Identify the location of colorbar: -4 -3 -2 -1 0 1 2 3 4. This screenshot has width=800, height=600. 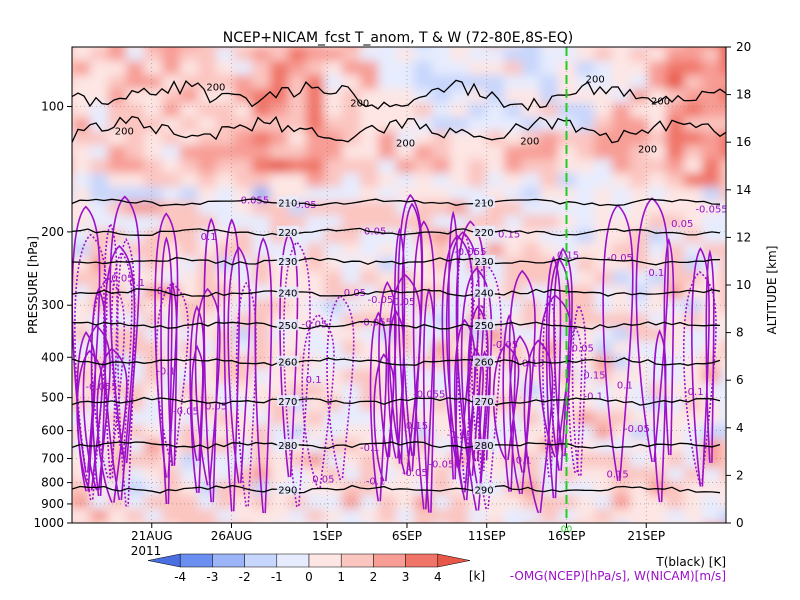
(309, 568).